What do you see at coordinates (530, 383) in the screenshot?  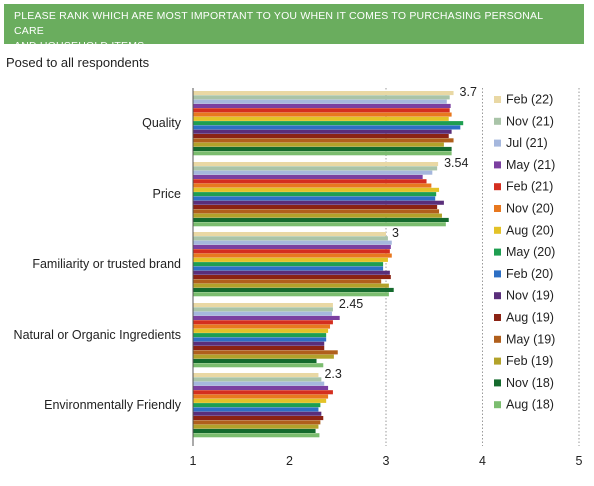 I see `legend-label: Nov (18)` at bounding box center [530, 383].